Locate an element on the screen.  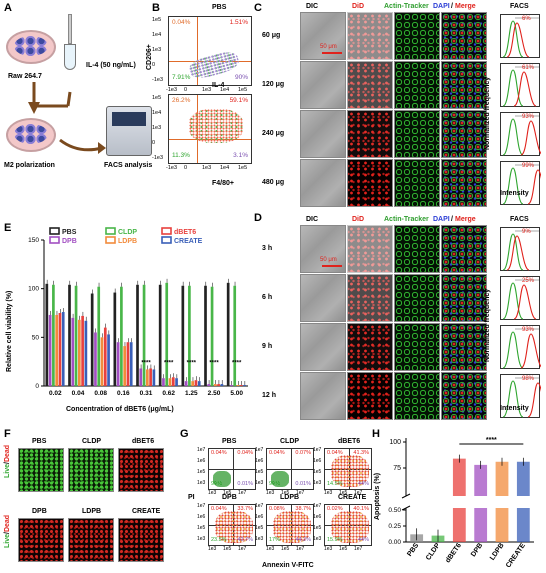
quadrant-value: 44.2% is located at coordinates (303, 539).